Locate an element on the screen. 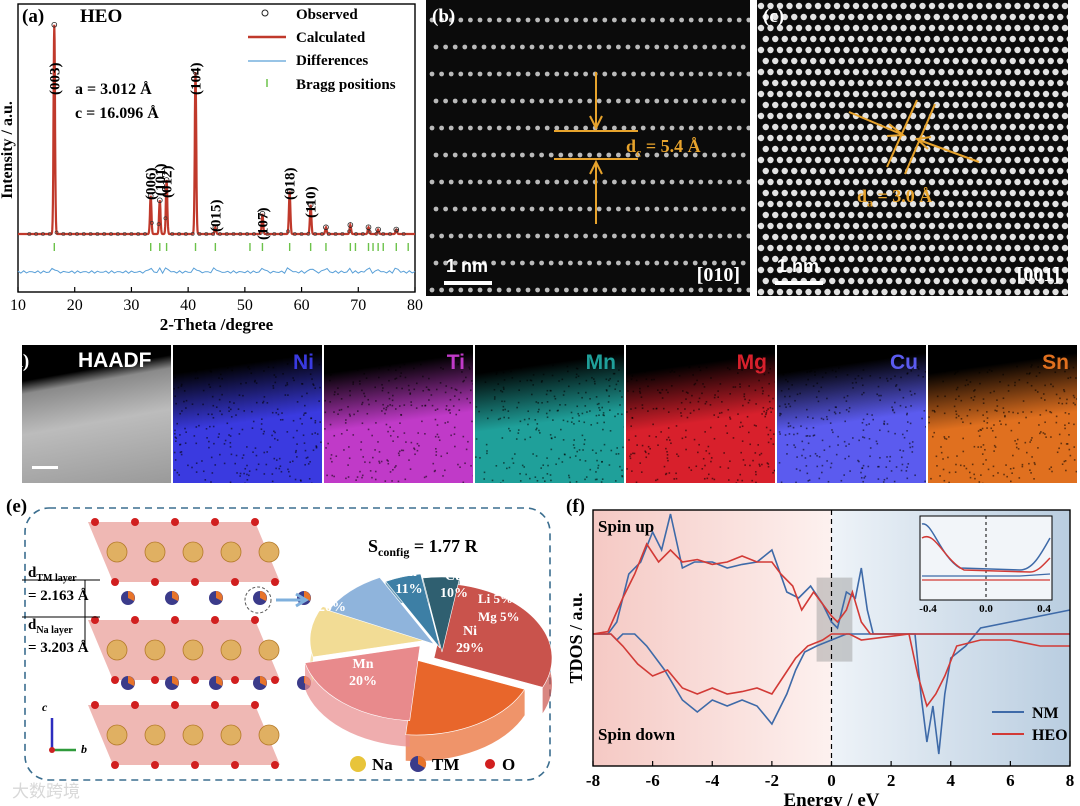 The image size is (1080, 806). tm-atom is located at coordinates (117, 552).